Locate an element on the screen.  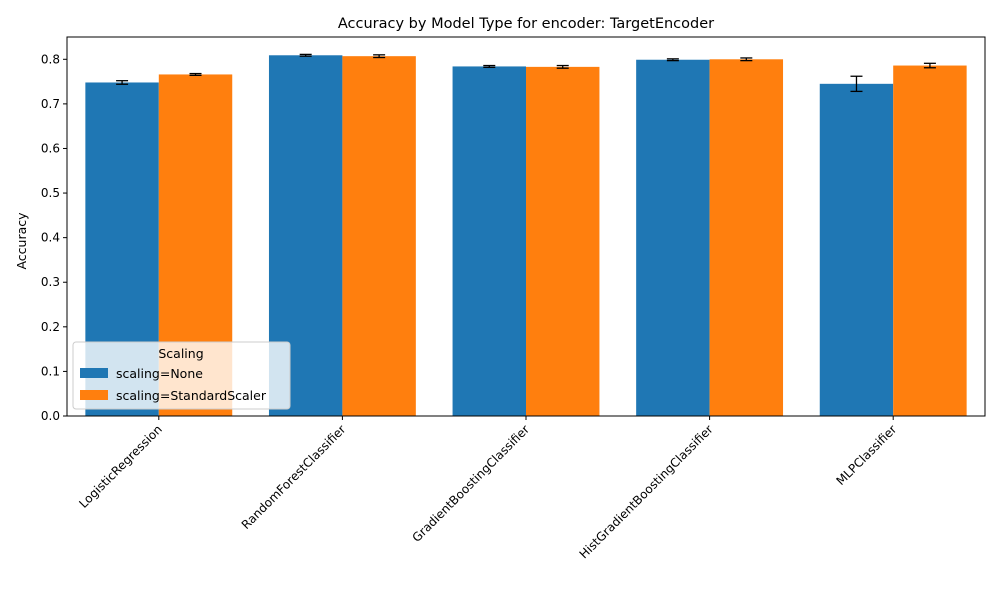
error-bar-gradientboostingclassifier-scaling-standardscaler is located at coordinates (562, 66).